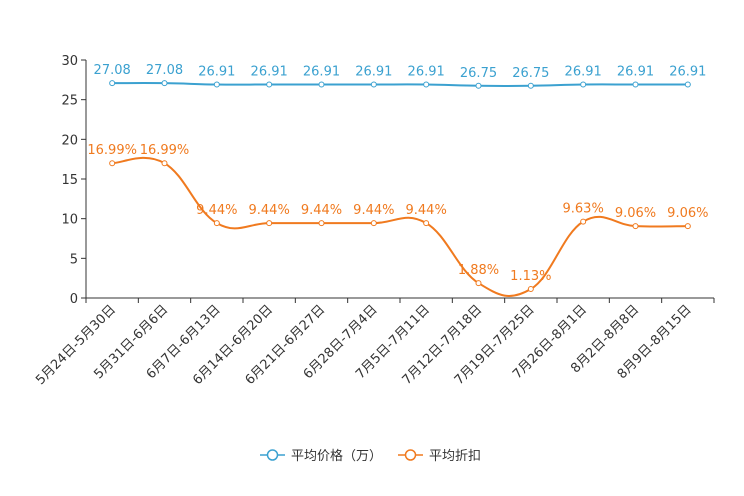 The height and width of the screenshot is (496, 744). Describe the element at coordinates (530, 276) in the screenshot. I see `data-label: 1.13%` at that location.